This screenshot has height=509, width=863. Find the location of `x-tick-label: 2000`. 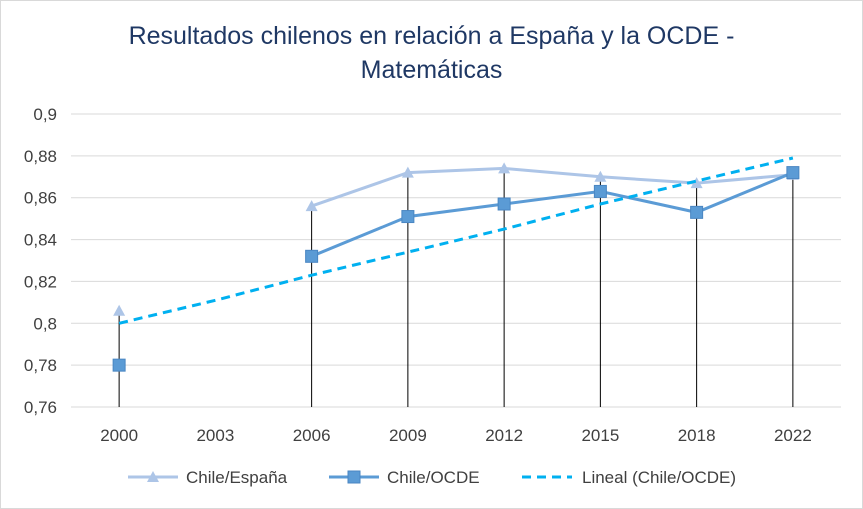

x-tick-label: 2000 is located at coordinates (119, 435).